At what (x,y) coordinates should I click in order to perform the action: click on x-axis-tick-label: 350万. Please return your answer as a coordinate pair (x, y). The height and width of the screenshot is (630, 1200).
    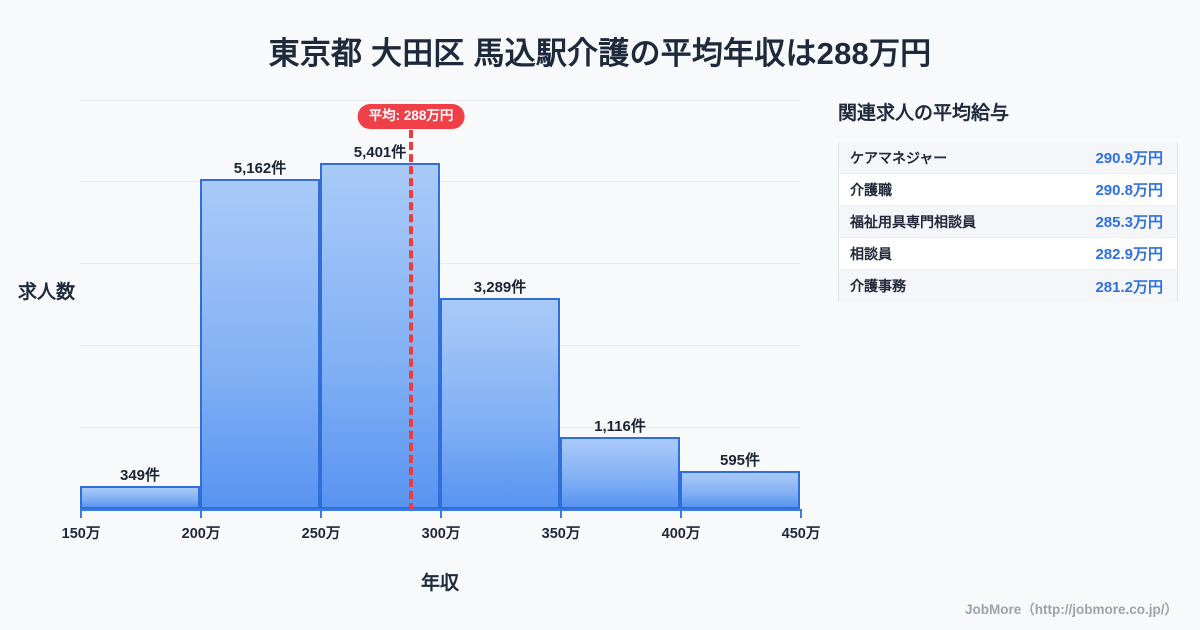
    Looking at the image, I should click on (561, 534).